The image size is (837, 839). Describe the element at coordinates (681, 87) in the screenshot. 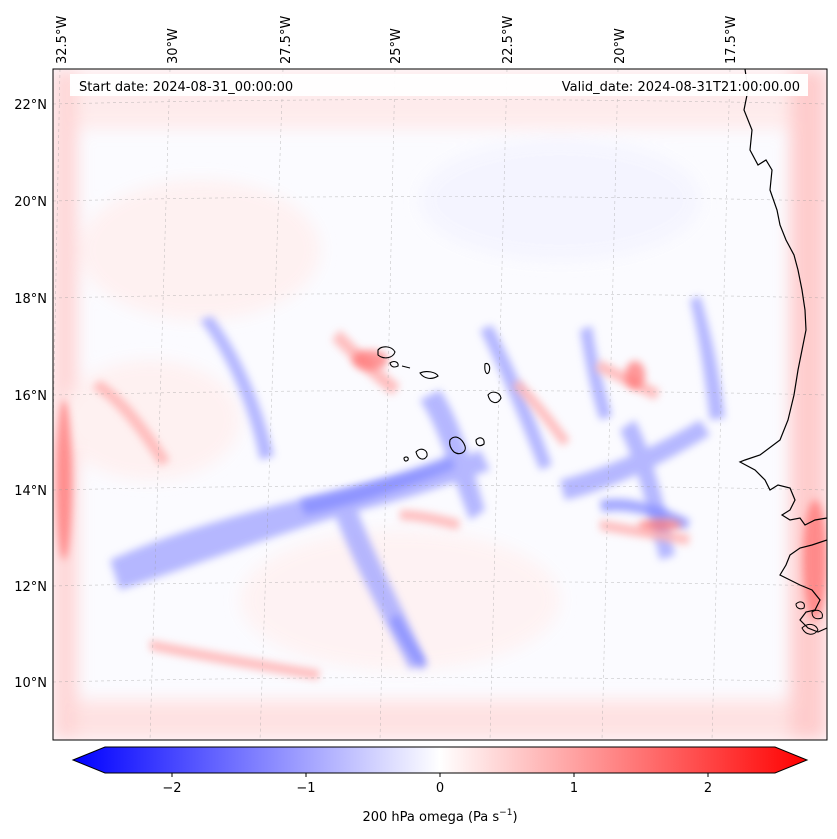

I see `valid-date-label: Valid_date: 2024-08-31T21:00:00.00` at that location.